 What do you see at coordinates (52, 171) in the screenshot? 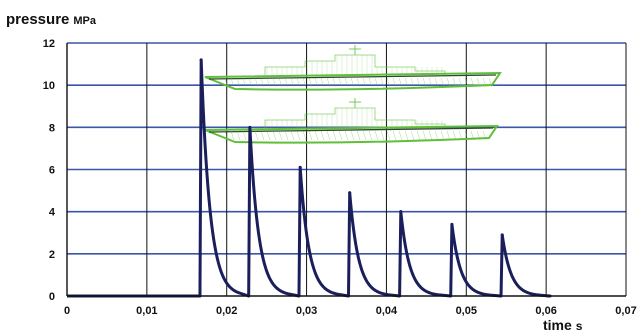
I see `y-tick-label: 6` at bounding box center [52, 171].